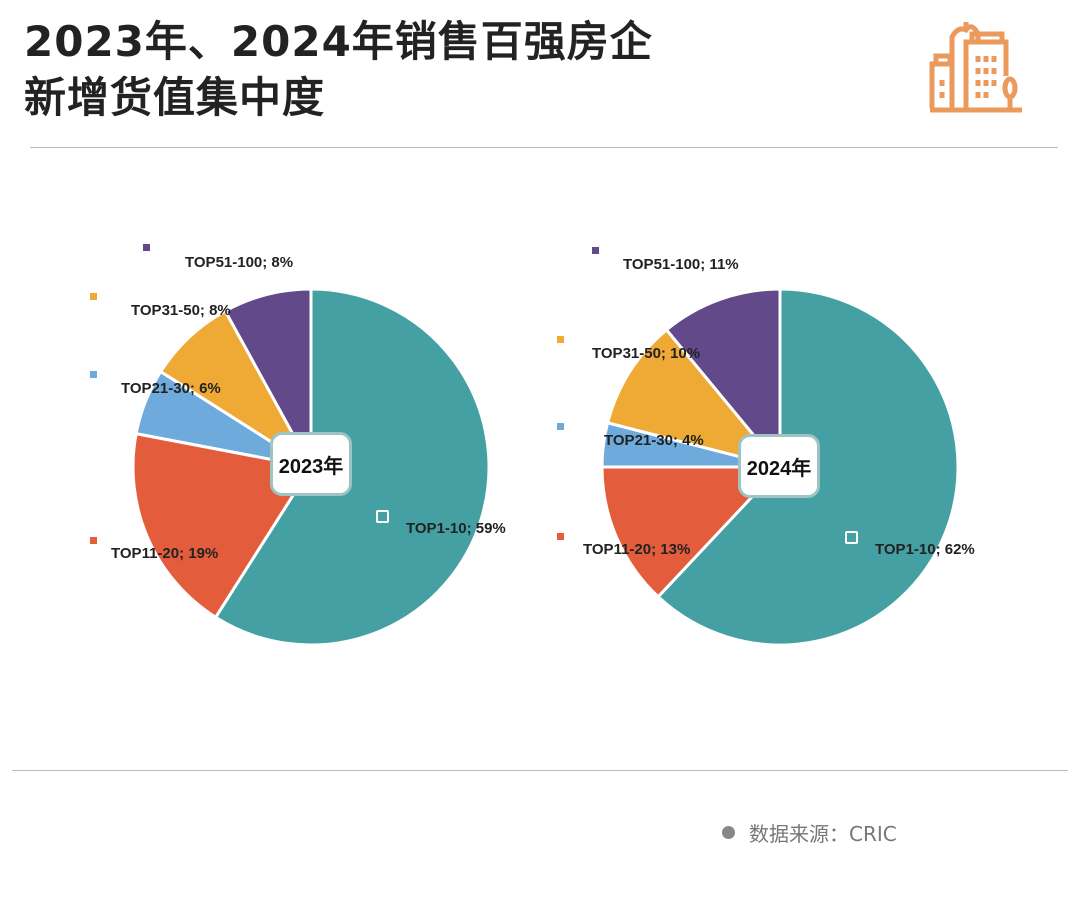 The image size is (1080, 909). What do you see at coordinates (338, 41) in the screenshot?
I see `title-line-1: 2023年、2024年销售百强房企` at bounding box center [338, 41].